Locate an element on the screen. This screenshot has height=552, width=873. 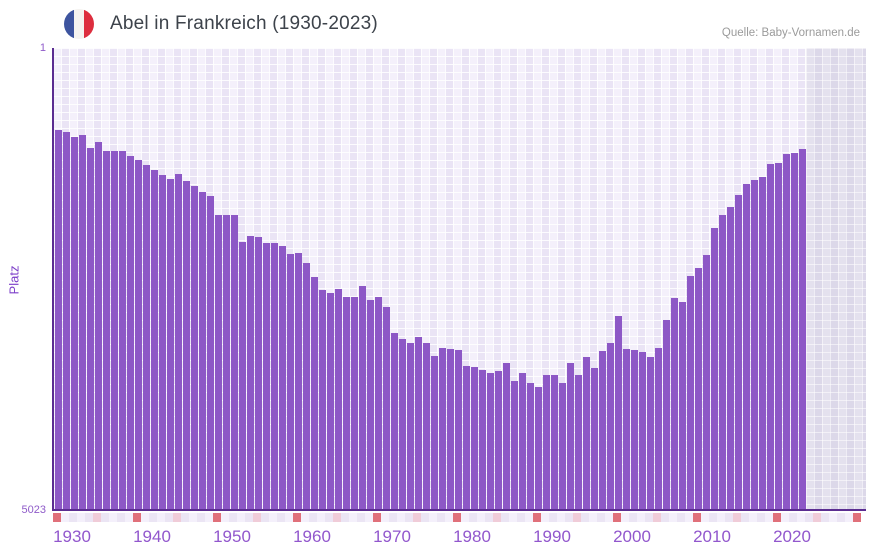
bar-2008 is located at coordinates (682, 405).